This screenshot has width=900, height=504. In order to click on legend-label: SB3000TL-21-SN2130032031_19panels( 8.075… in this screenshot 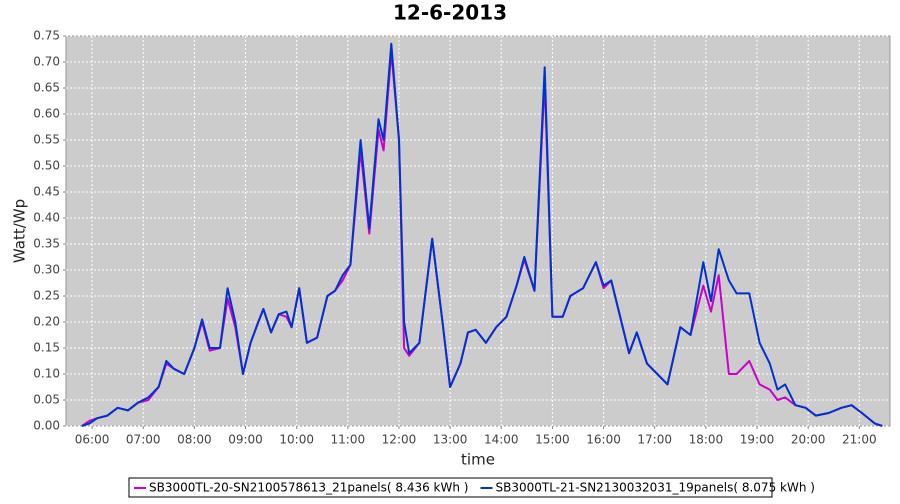, I will do `click(654, 488)`.